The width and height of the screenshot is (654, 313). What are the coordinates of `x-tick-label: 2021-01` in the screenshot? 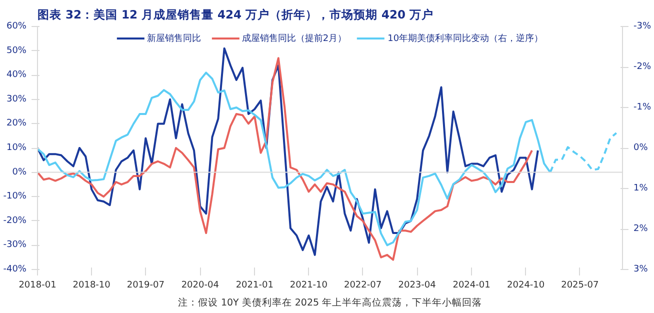 It's located at (255, 285).